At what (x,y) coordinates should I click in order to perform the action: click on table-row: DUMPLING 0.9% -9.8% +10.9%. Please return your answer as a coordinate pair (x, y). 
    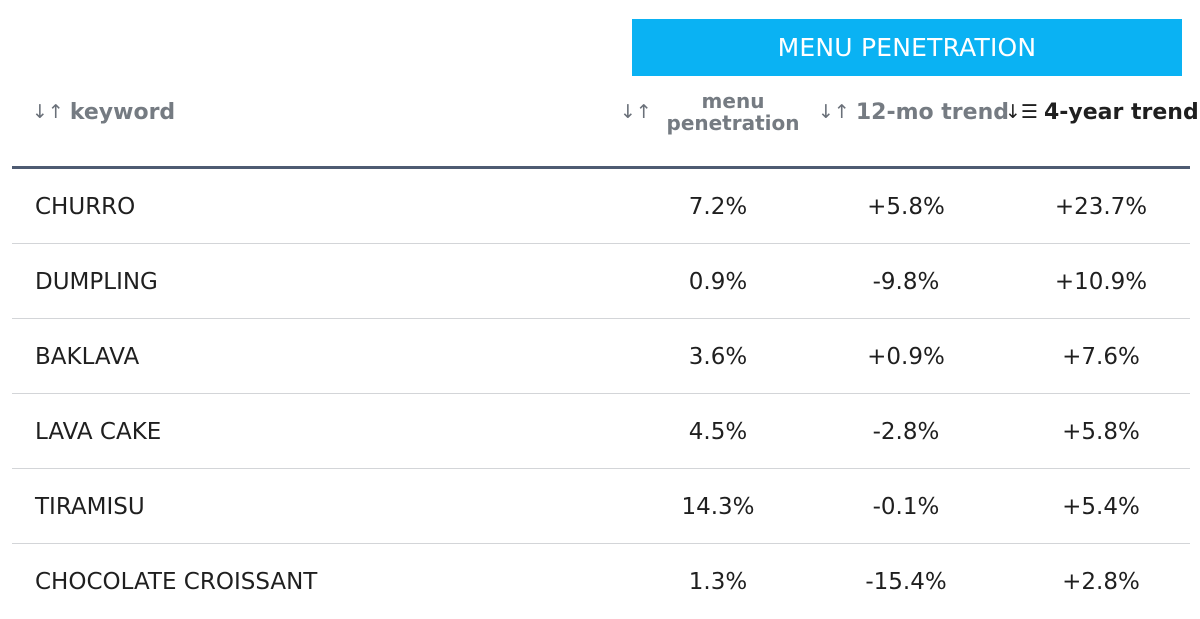
    Looking at the image, I should click on (601, 281).